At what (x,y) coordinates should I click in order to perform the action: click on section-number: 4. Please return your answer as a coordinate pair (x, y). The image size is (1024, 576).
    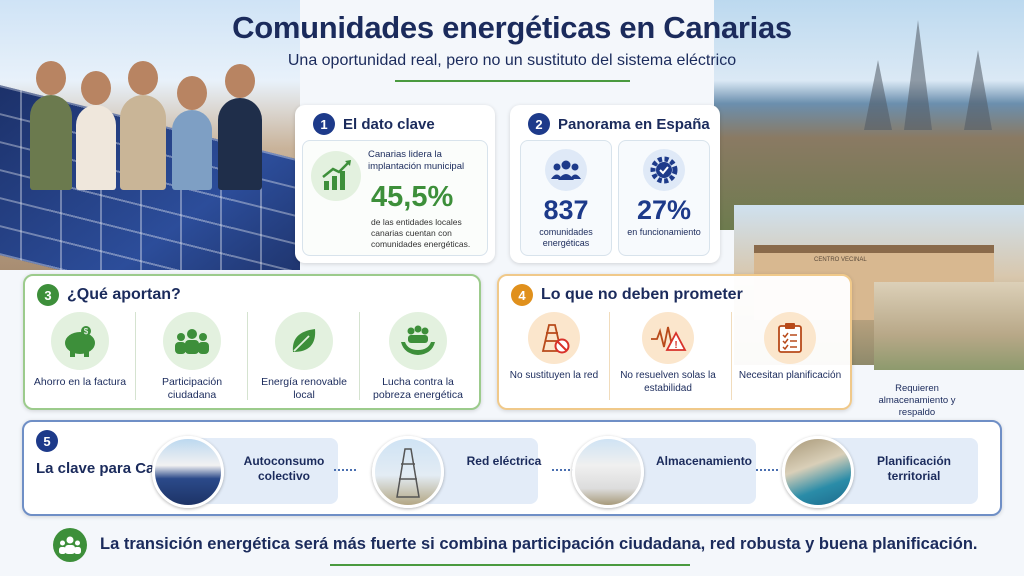
    Looking at the image, I should click on (522, 295).